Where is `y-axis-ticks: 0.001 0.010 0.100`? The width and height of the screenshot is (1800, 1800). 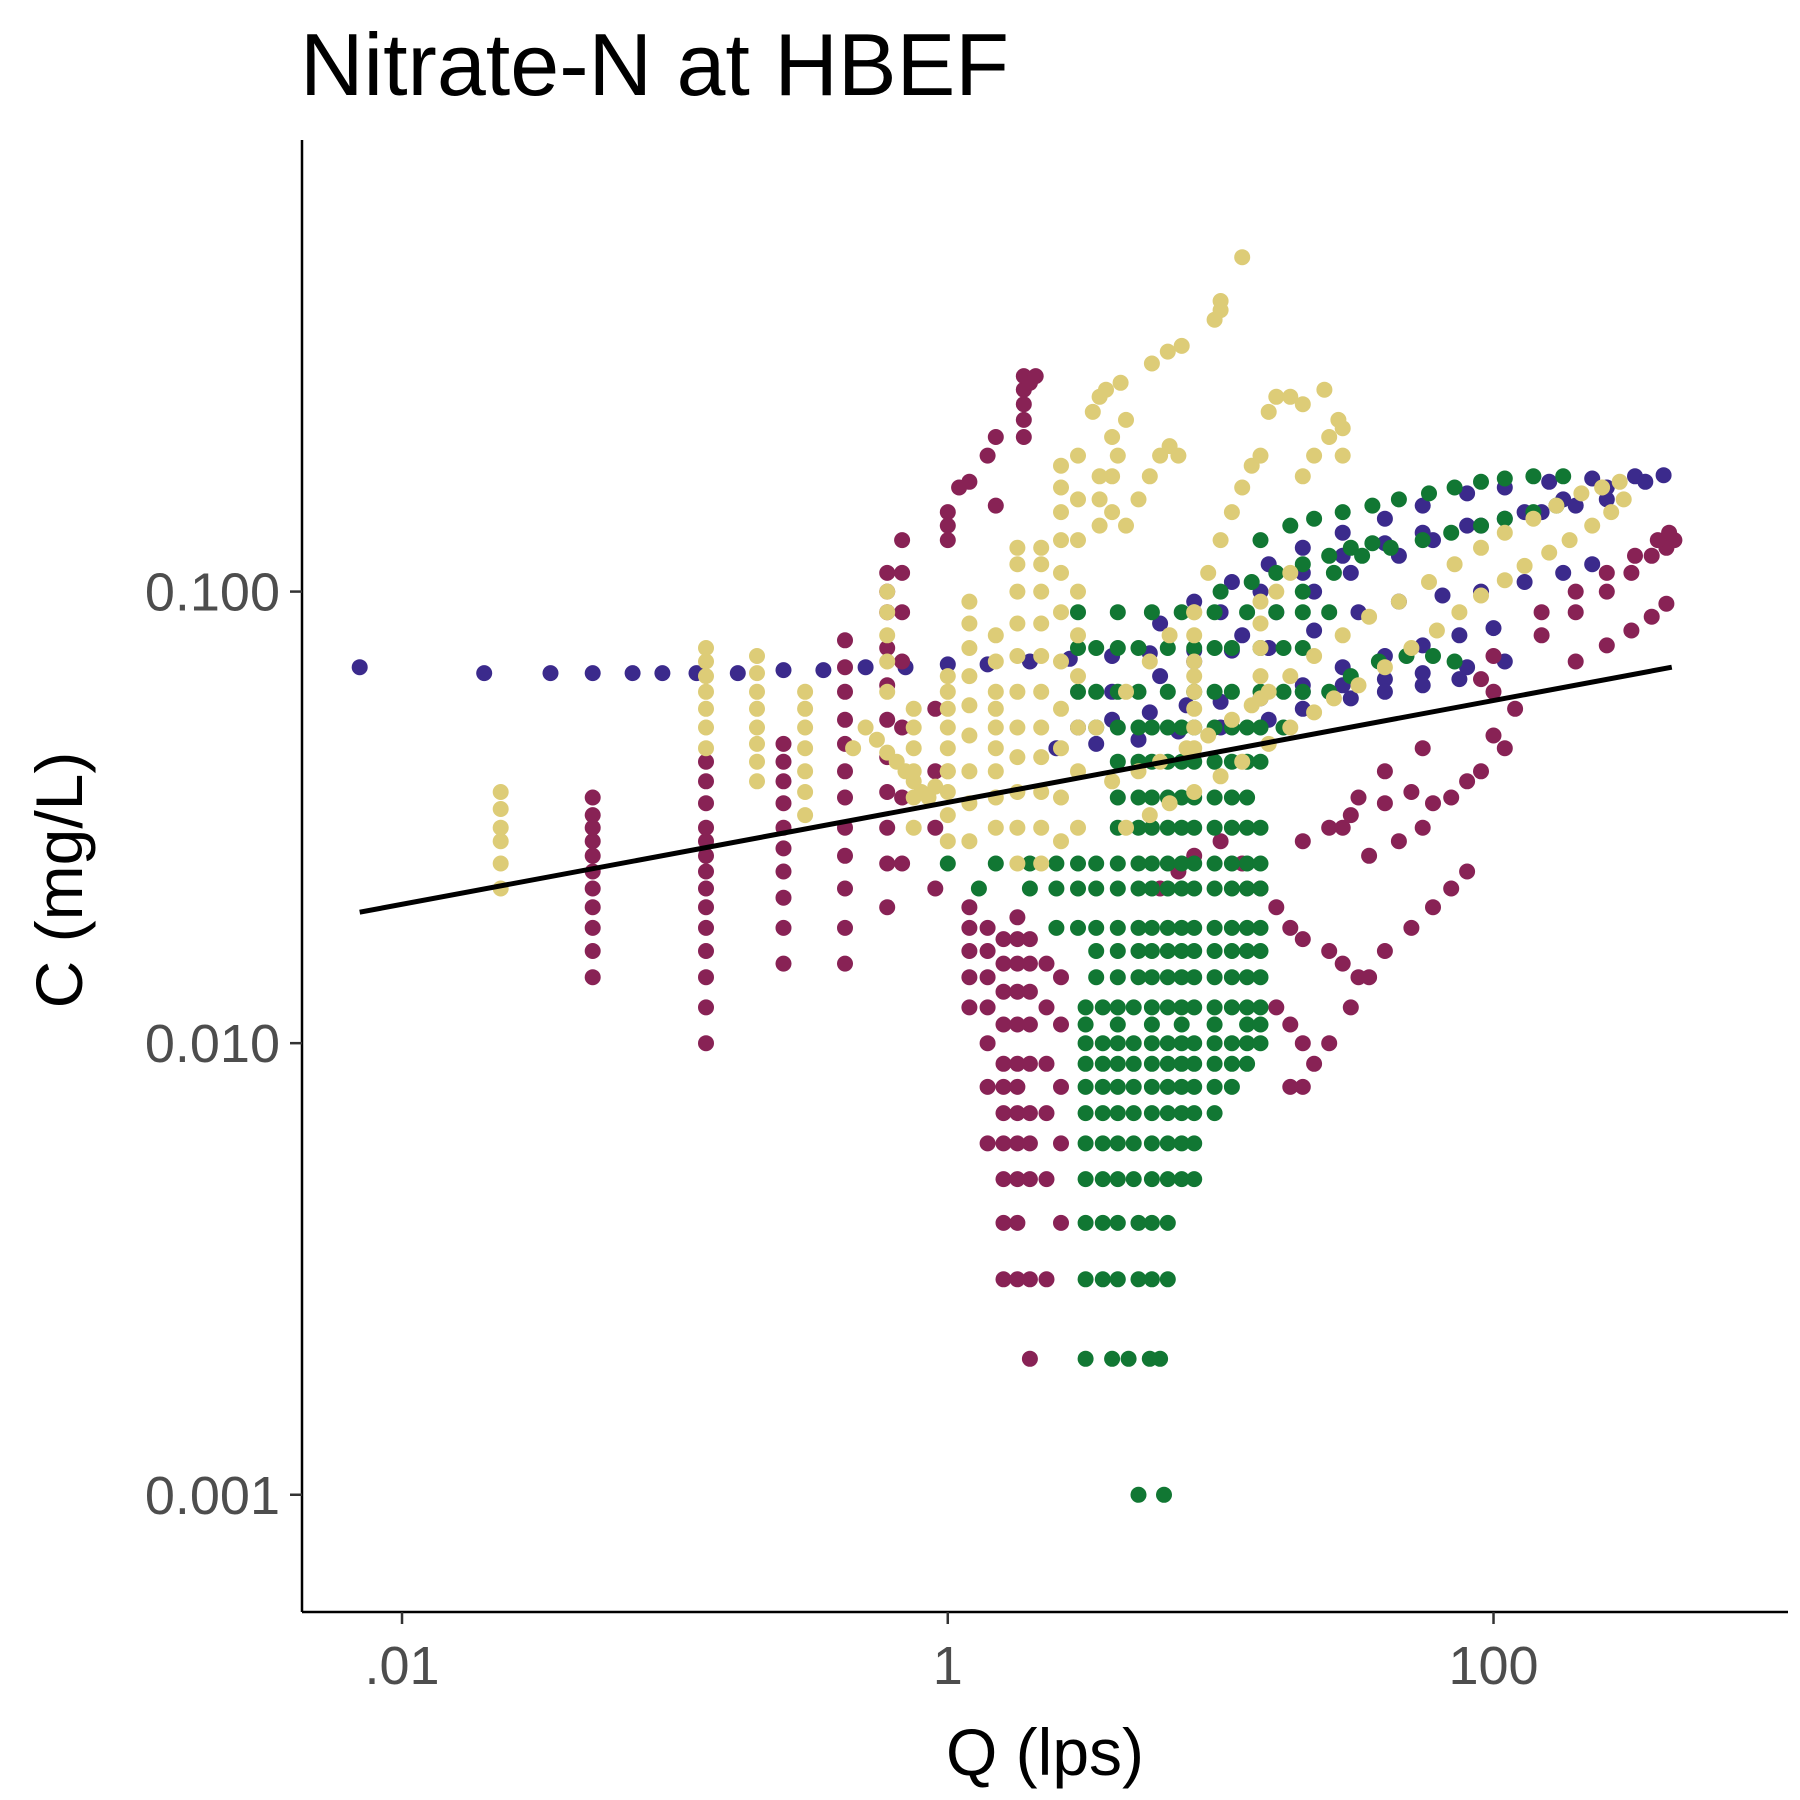
y-axis-ticks: 0.001 0.010 0.100 is located at coordinates (223, 1044).